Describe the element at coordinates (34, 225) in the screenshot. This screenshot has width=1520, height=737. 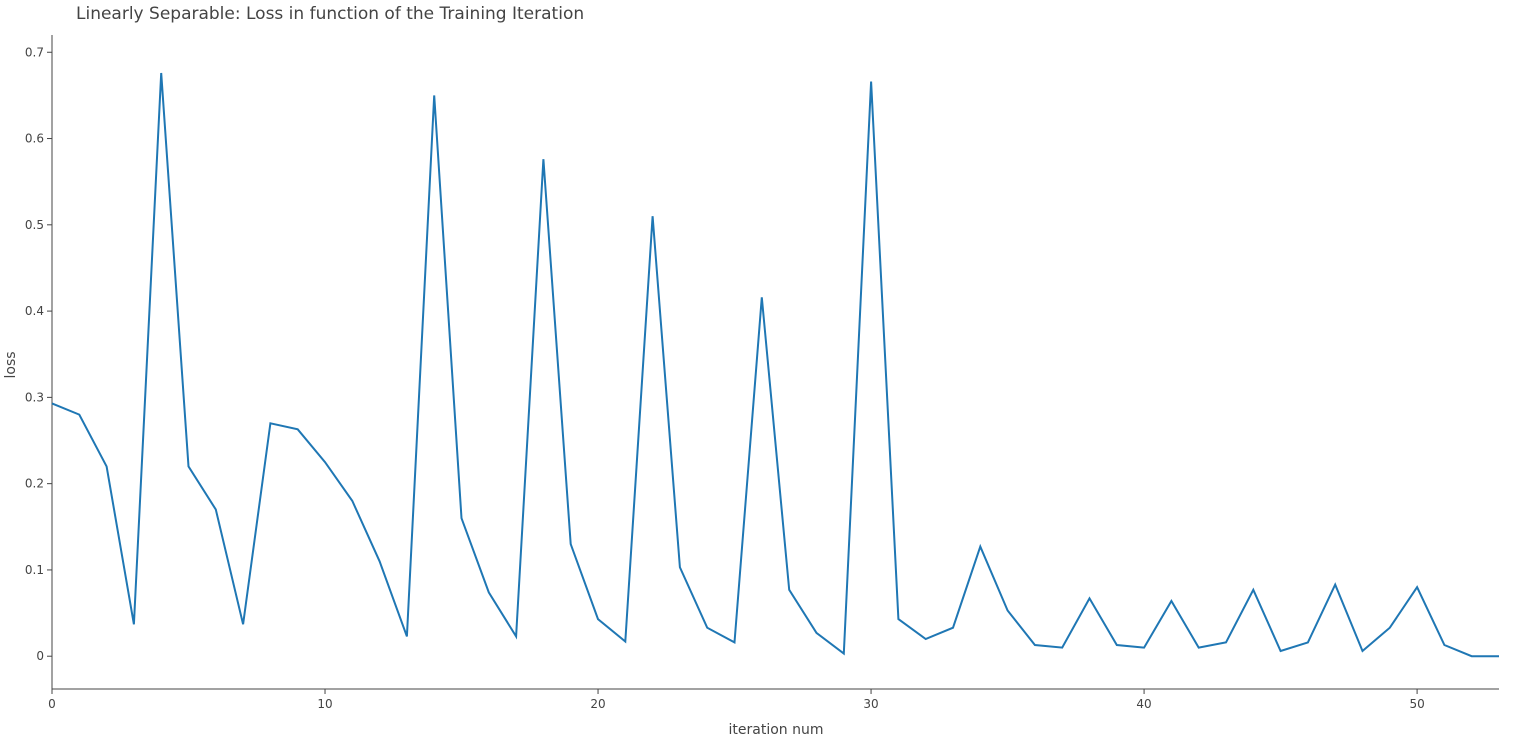
I see `y-tick-label: 0.5` at that location.